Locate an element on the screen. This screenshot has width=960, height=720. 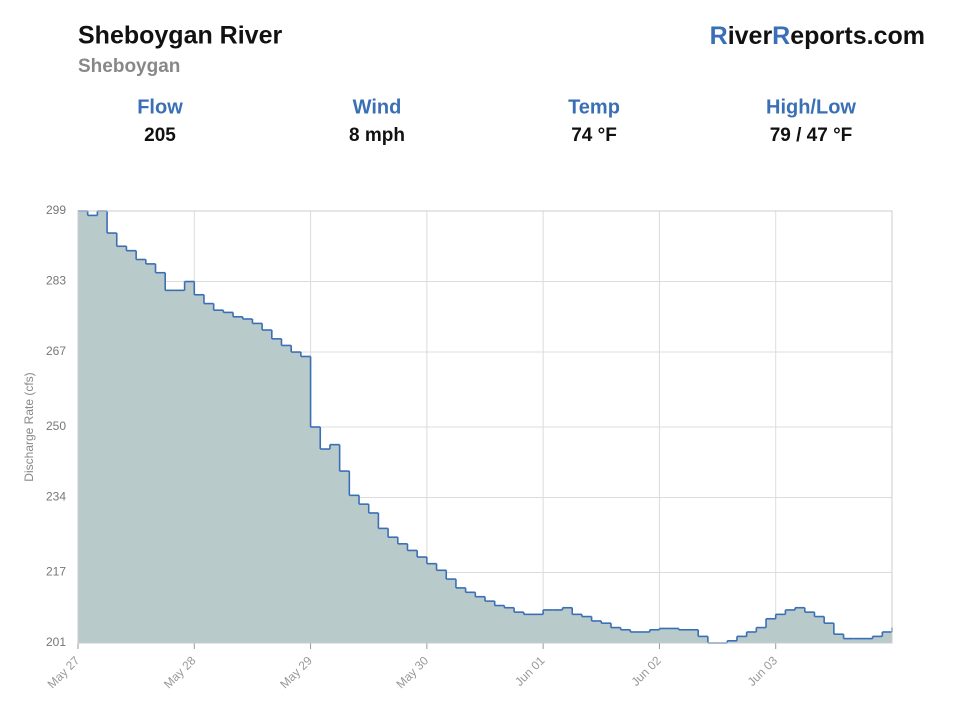
x-tick-label: May 29 is located at coordinates (296, 672).